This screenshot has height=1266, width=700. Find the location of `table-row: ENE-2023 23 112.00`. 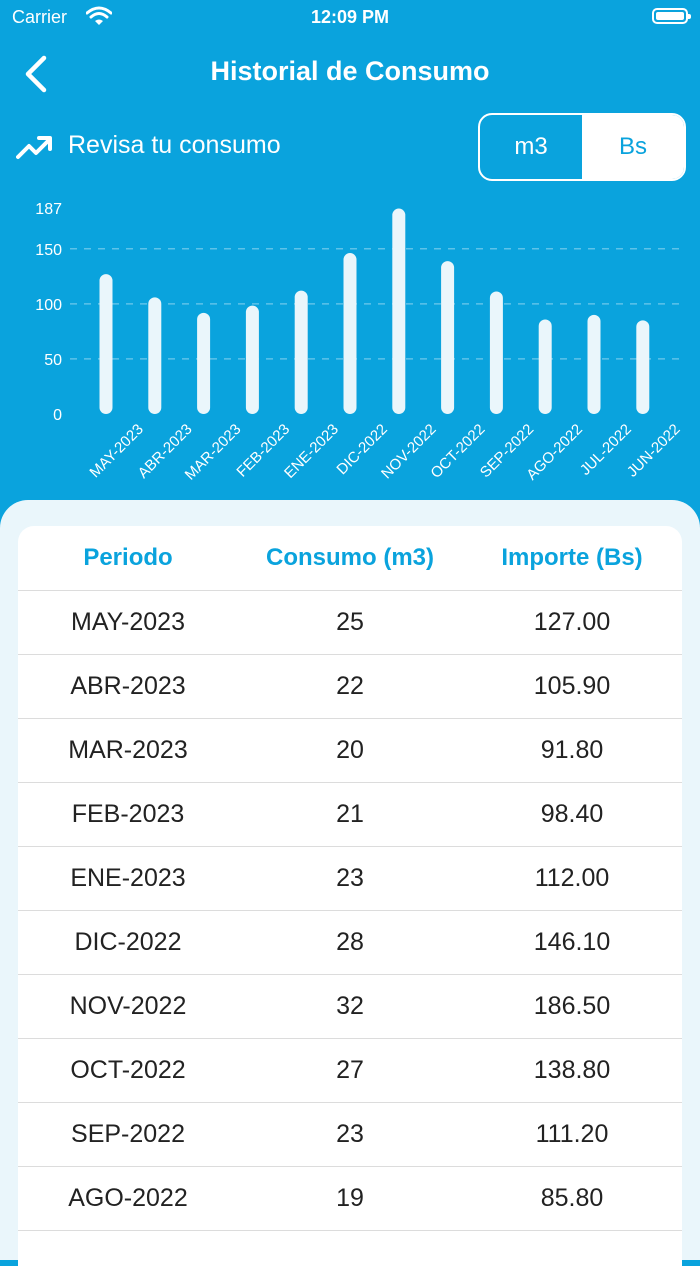

table-row: ENE-2023 23 112.00 is located at coordinates (350, 879).